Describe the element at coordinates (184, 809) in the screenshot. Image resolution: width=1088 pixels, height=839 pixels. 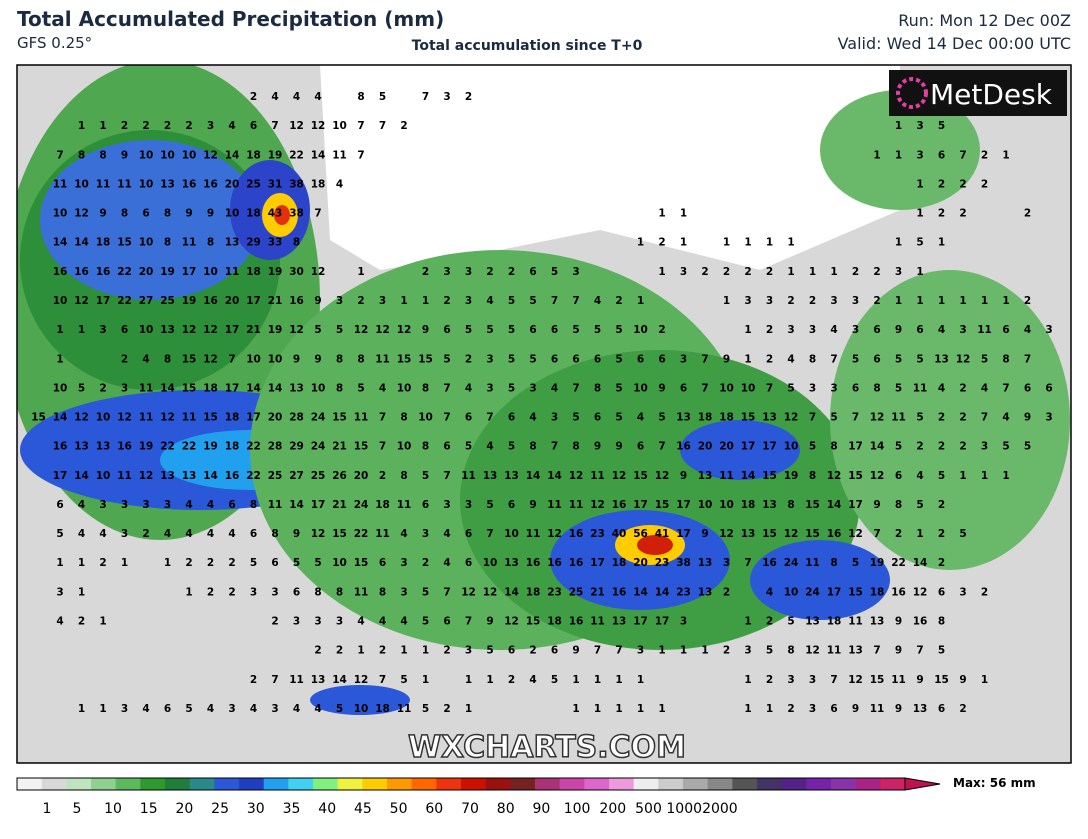
I see `colorbar-tick-label: 20` at that location.